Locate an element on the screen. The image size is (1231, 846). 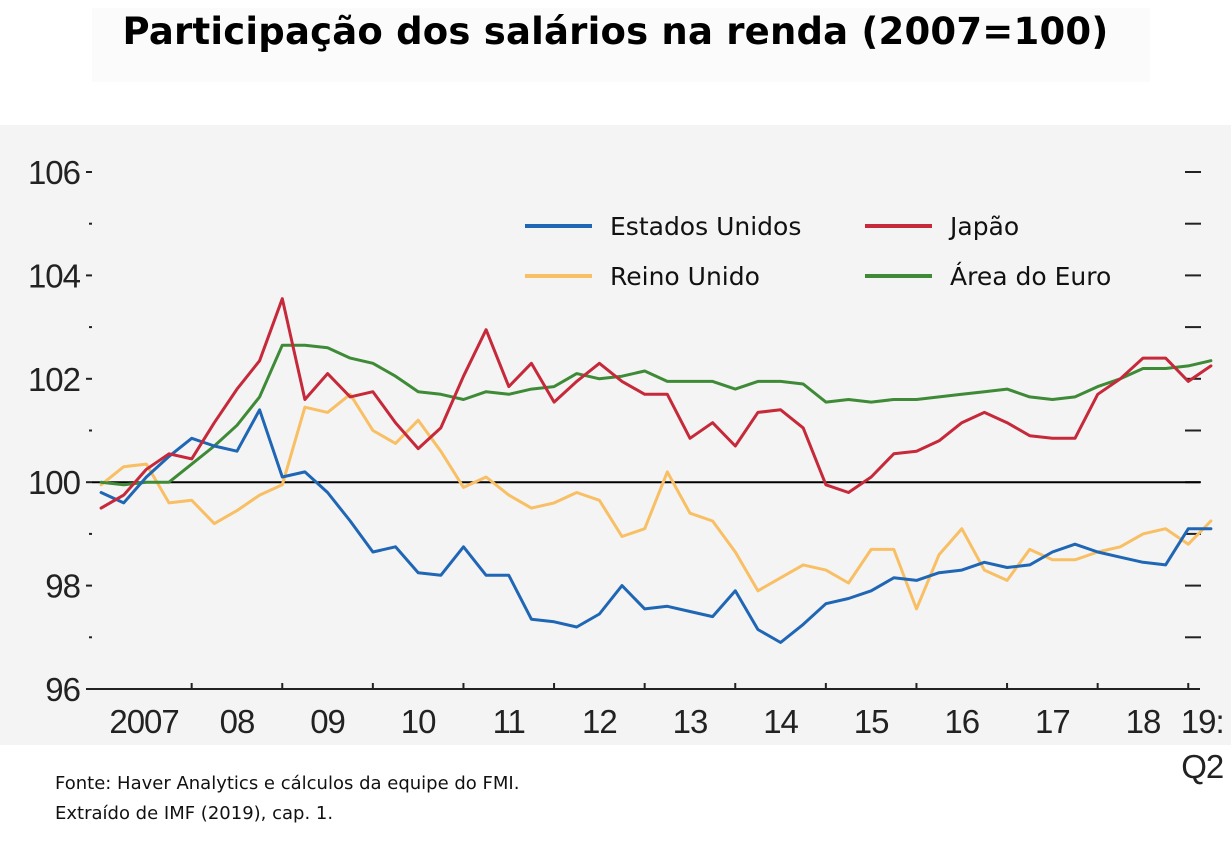
y-tick-label: 98 is located at coordinates (62, 586).